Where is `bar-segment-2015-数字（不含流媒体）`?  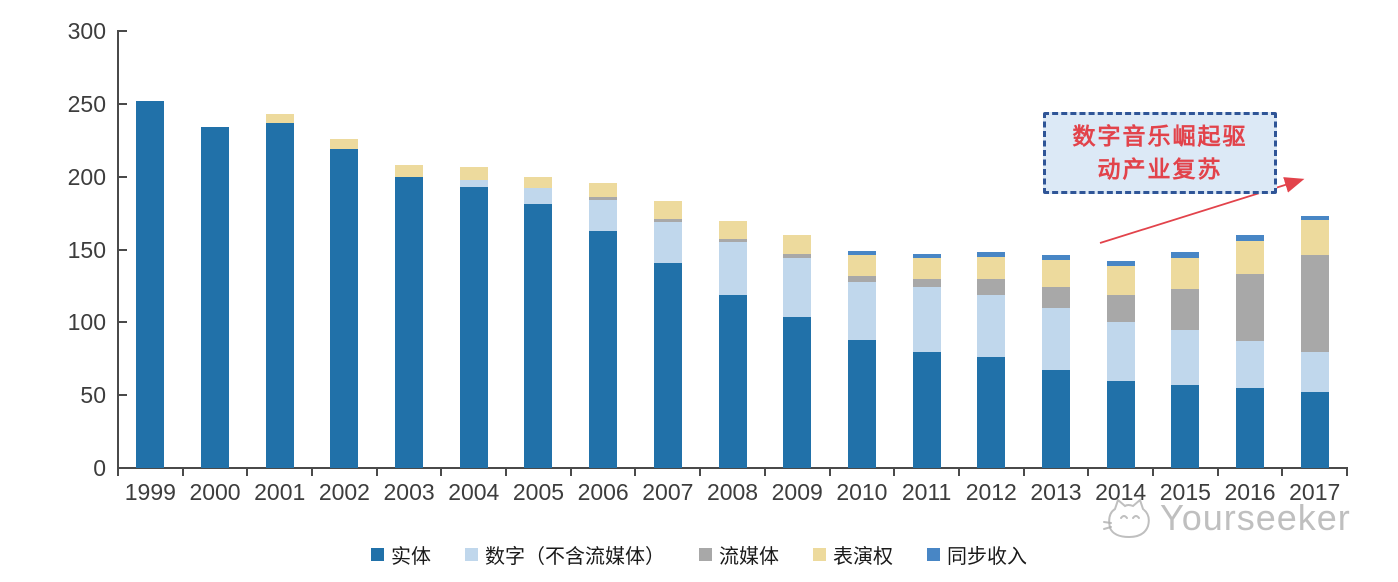
bar-segment-2015-数字（不含流媒体） is located at coordinates (1185, 357).